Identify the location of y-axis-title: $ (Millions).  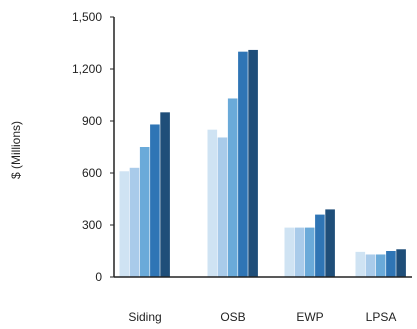
(16, 150).